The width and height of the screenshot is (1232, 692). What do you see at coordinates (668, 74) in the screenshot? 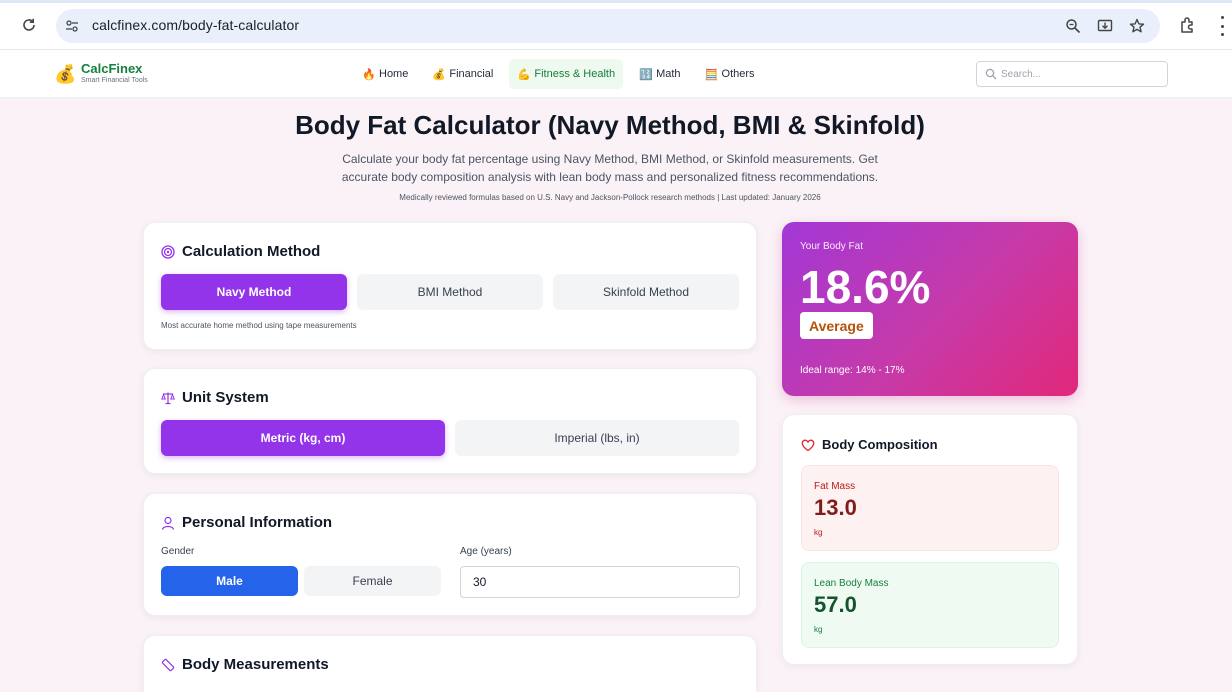
I see `nav-item-label: Math` at bounding box center [668, 74].